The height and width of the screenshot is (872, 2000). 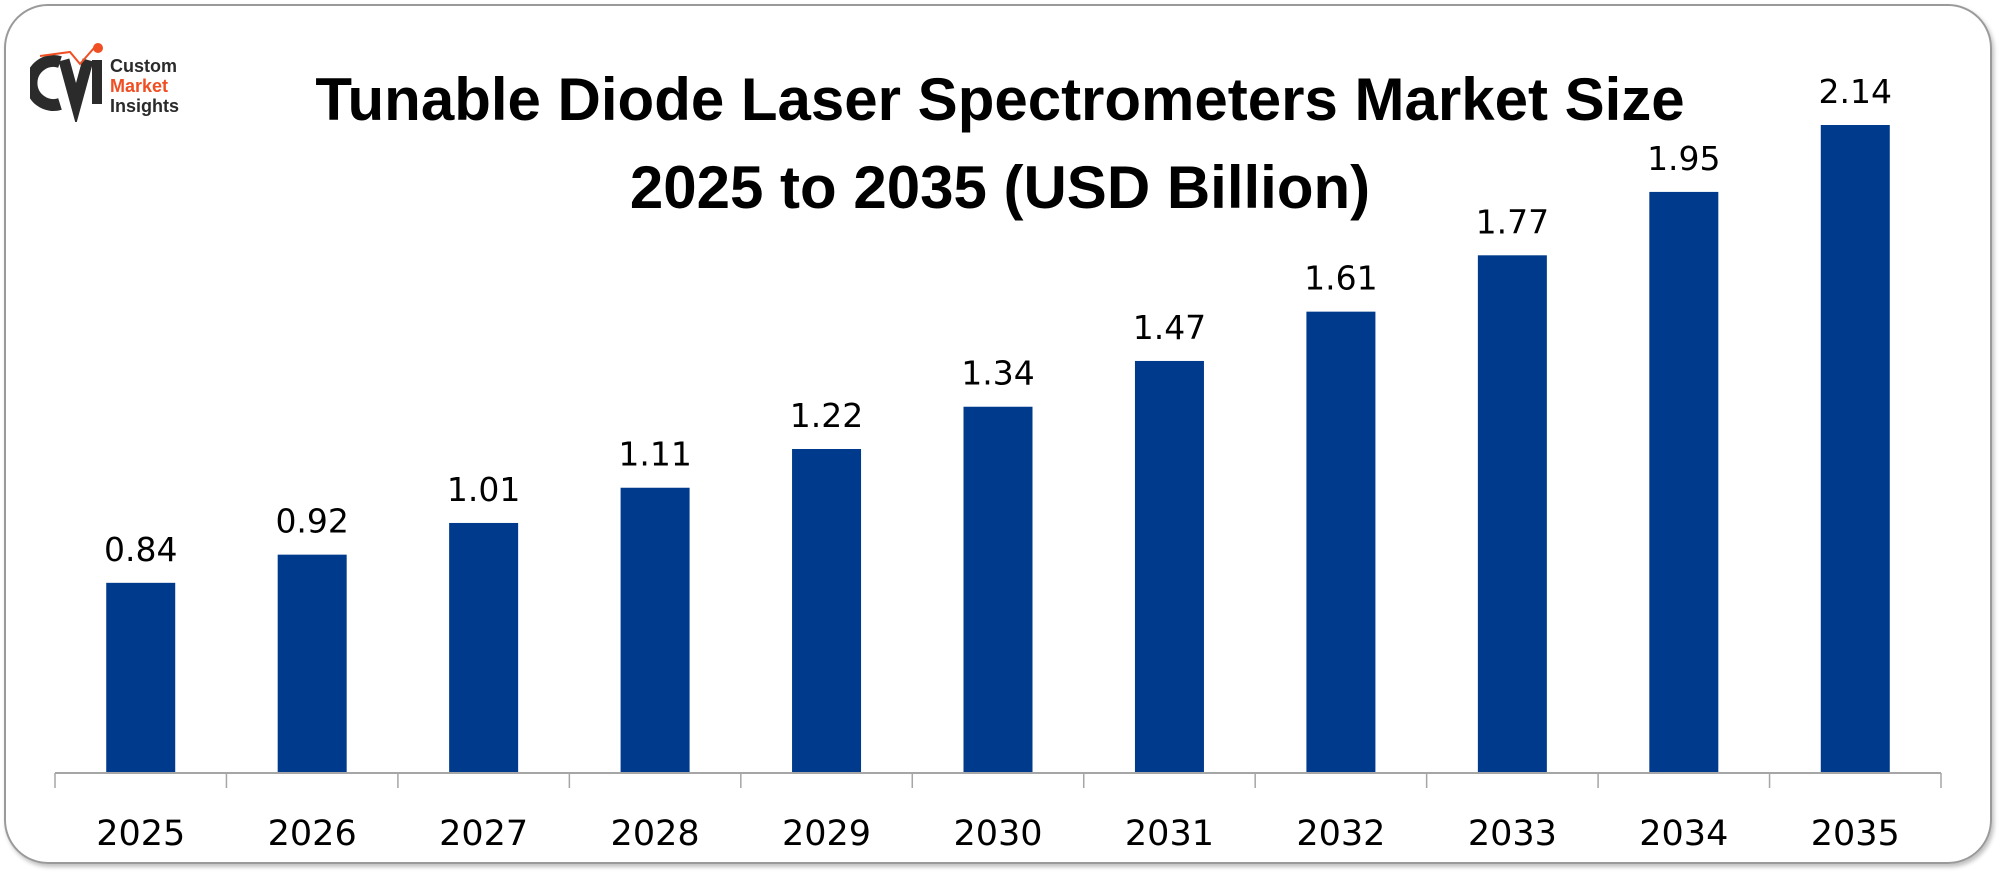 I want to click on data-label-2032: 1.61, so click(x=1340, y=278).